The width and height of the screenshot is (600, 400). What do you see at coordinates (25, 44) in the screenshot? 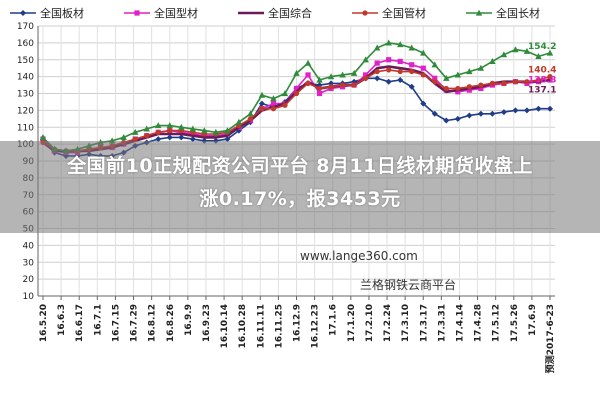
I see `y-tick-label: 160` at bounding box center [25, 44].